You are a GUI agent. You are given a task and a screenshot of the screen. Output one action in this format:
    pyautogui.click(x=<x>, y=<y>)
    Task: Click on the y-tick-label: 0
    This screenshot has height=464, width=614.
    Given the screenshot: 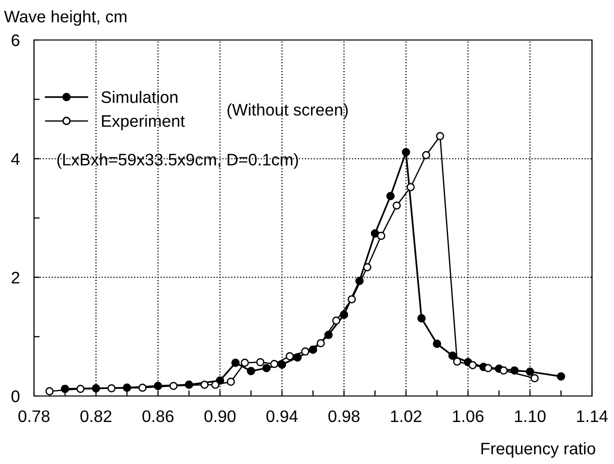 What is the action you would take?
    pyautogui.click(x=15, y=396)
    